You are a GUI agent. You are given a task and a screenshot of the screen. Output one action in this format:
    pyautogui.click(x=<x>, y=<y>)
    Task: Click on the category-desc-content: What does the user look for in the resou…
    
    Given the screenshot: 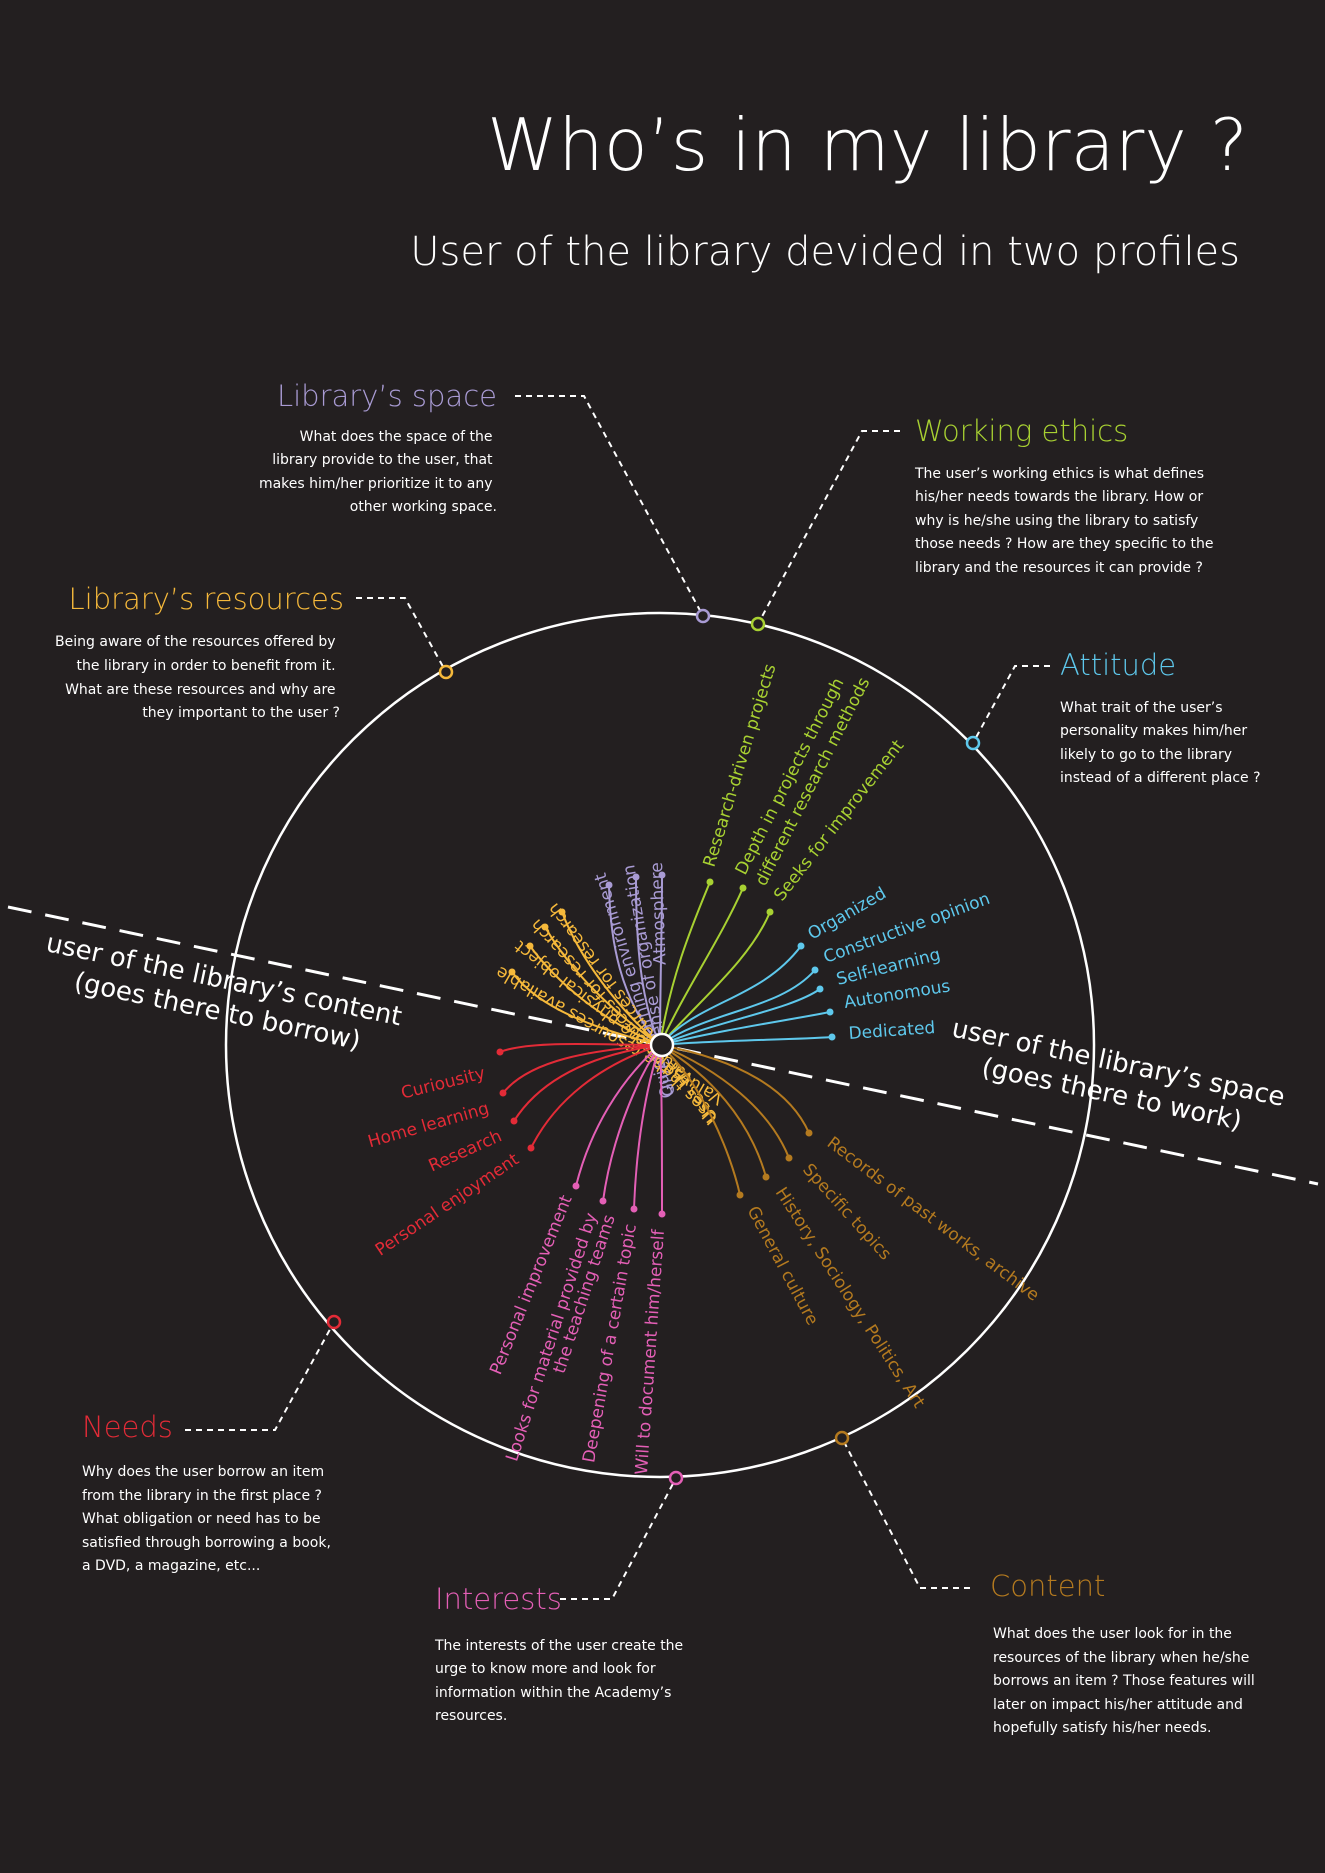 What is the action you would take?
    pyautogui.click(x=1126, y=1681)
    